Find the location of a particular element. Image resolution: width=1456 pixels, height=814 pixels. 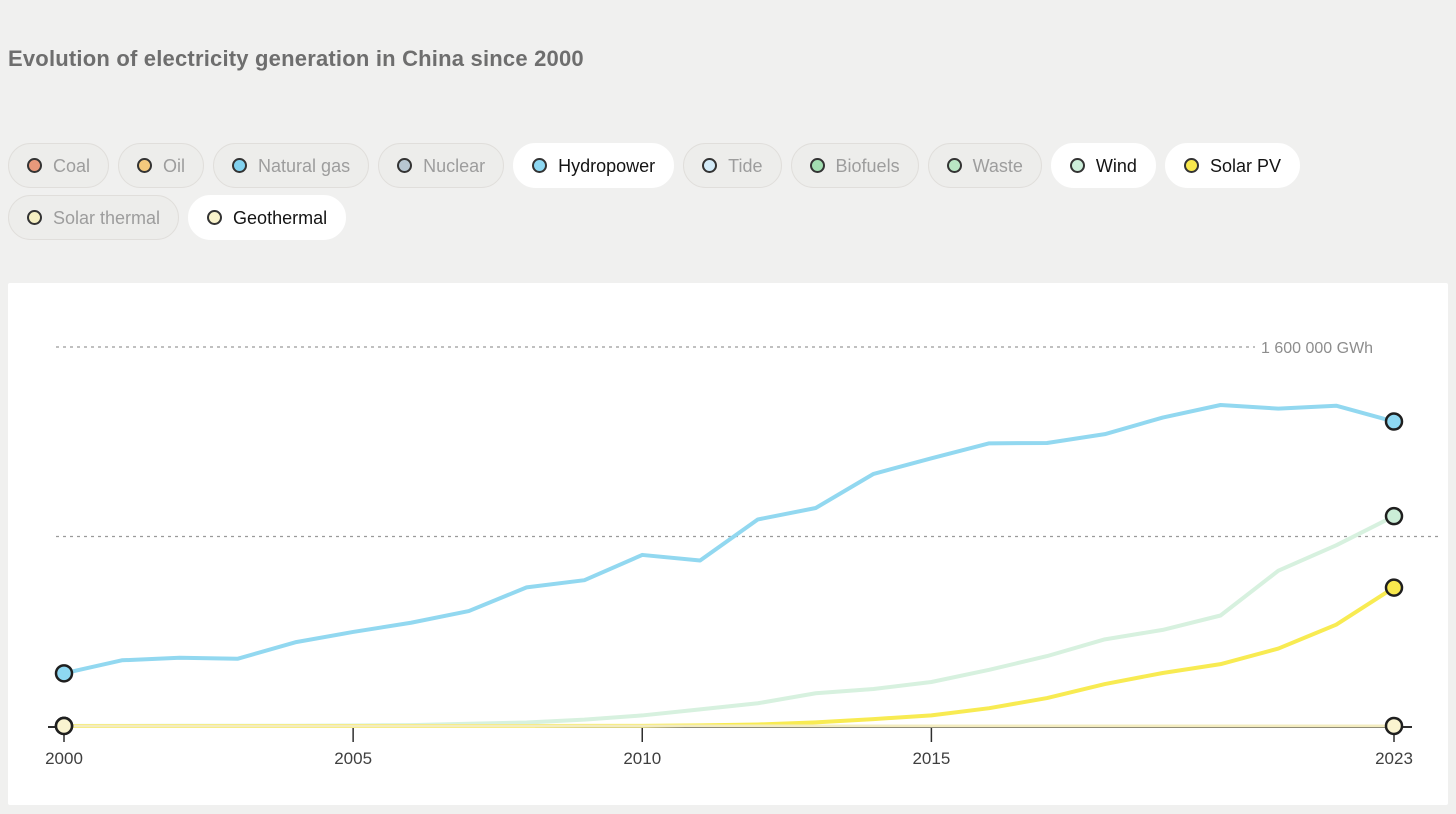

legend-pill-nuclear: Nuclear is located at coordinates (441, 165).